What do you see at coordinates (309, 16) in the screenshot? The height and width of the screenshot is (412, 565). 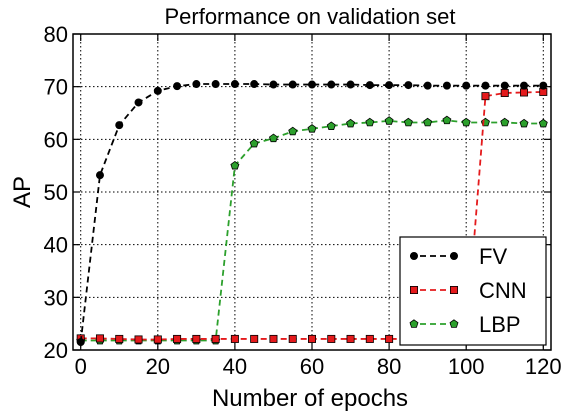 I see `chart-title: Performance on validation set` at bounding box center [309, 16].